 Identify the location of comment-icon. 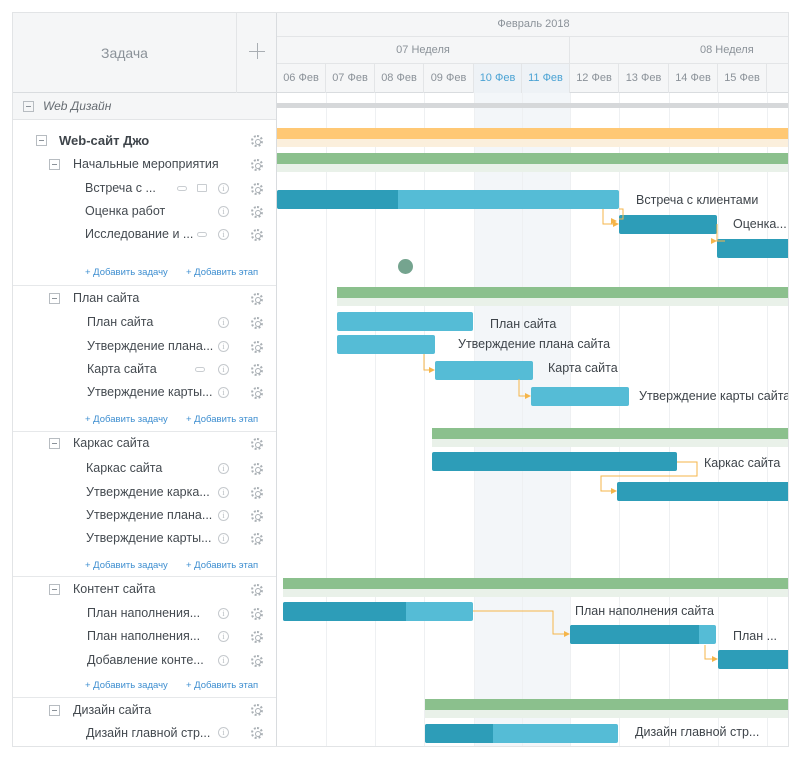
(202, 188).